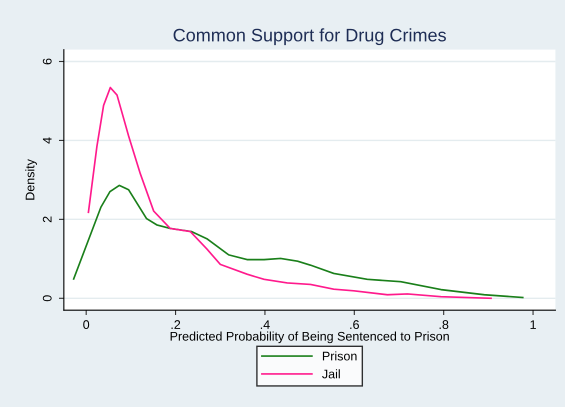 The image size is (565, 407). What do you see at coordinates (310, 37) in the screenshot?
I see `chart-title: Common Support for Drug Crimes` at bounding box center [310, 37].